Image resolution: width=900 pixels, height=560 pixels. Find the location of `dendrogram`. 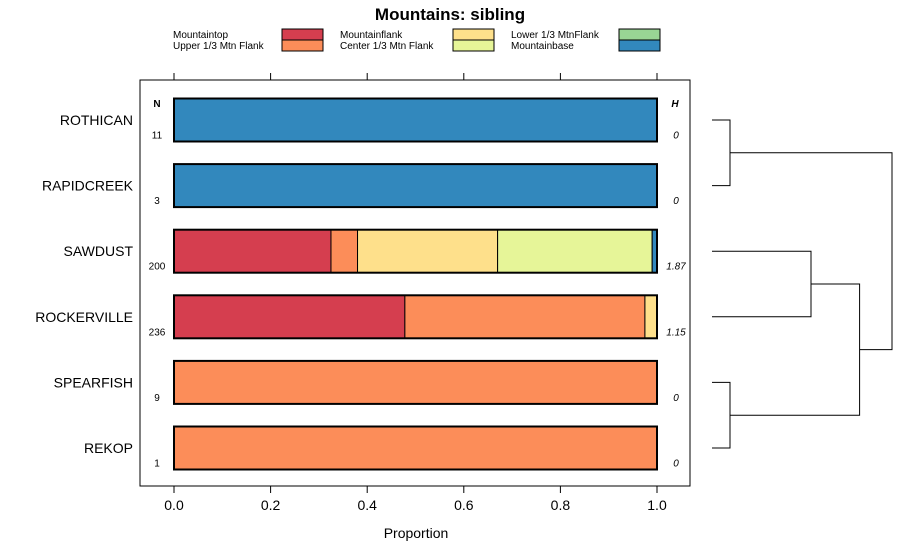

dendrogram is located at coordinates (802, 284).